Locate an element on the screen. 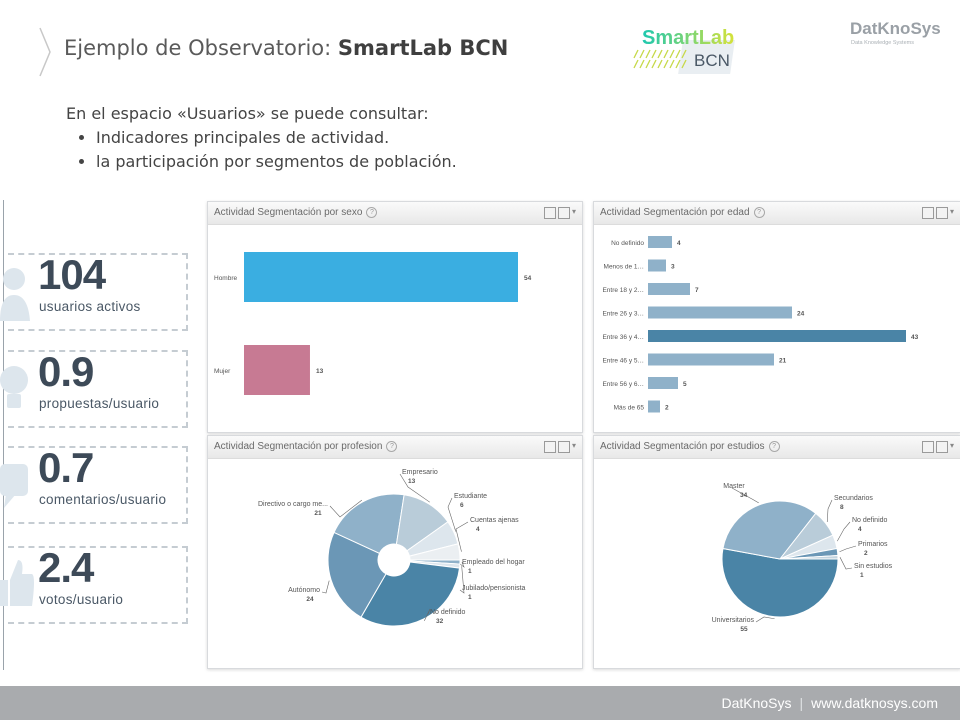 The image size is (960, 720). smartlab-logo-line2: BCN is located at coordinates (712, 60).